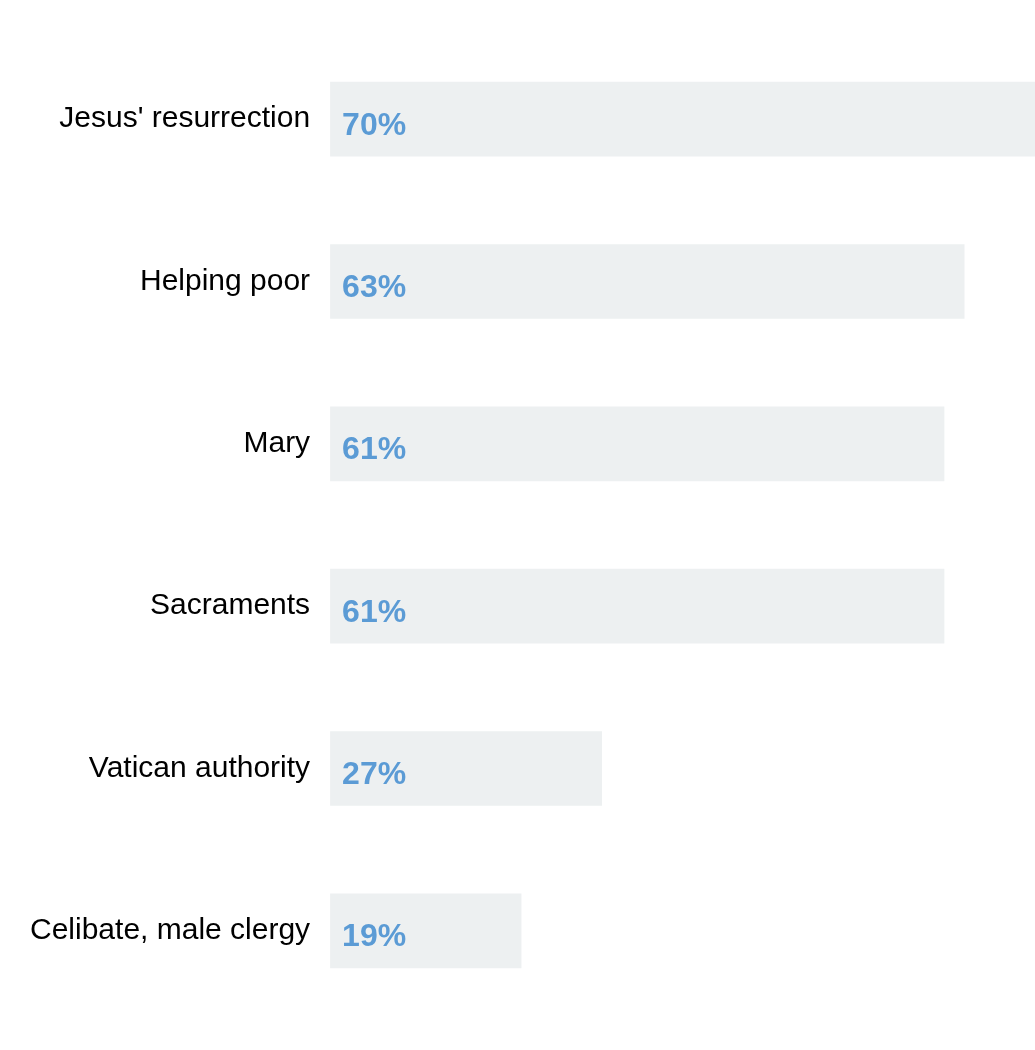 The width and height of the screenshot is (1035, 1050). I want to click on y-tick-label: Mary, so click(277, 442).